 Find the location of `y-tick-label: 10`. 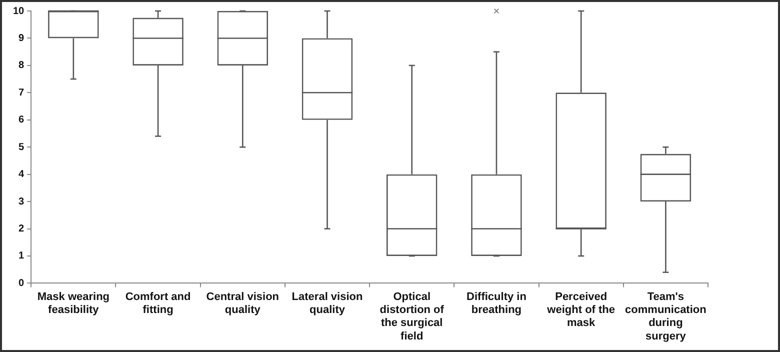

y-tick-label: 10 is located at coordinates (19, 11).